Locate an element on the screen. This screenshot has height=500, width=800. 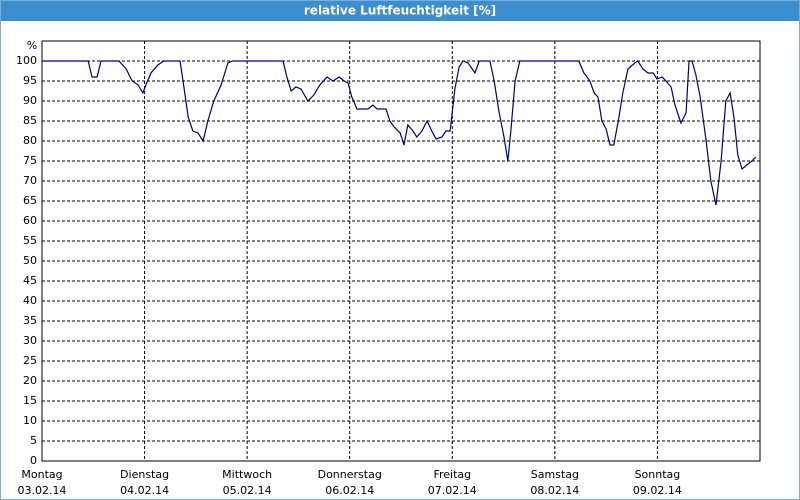
y-axis-label: % is located at coordinates (32, 45).